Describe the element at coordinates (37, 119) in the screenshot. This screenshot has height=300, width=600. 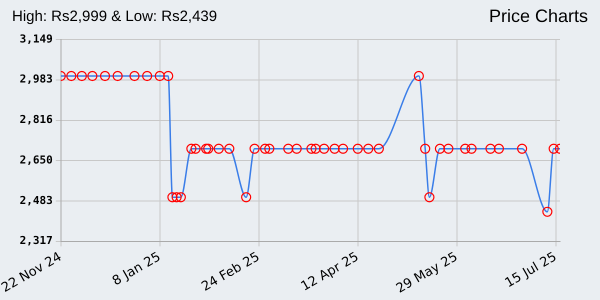
I see `y-tick-label: 2,816` at that location.